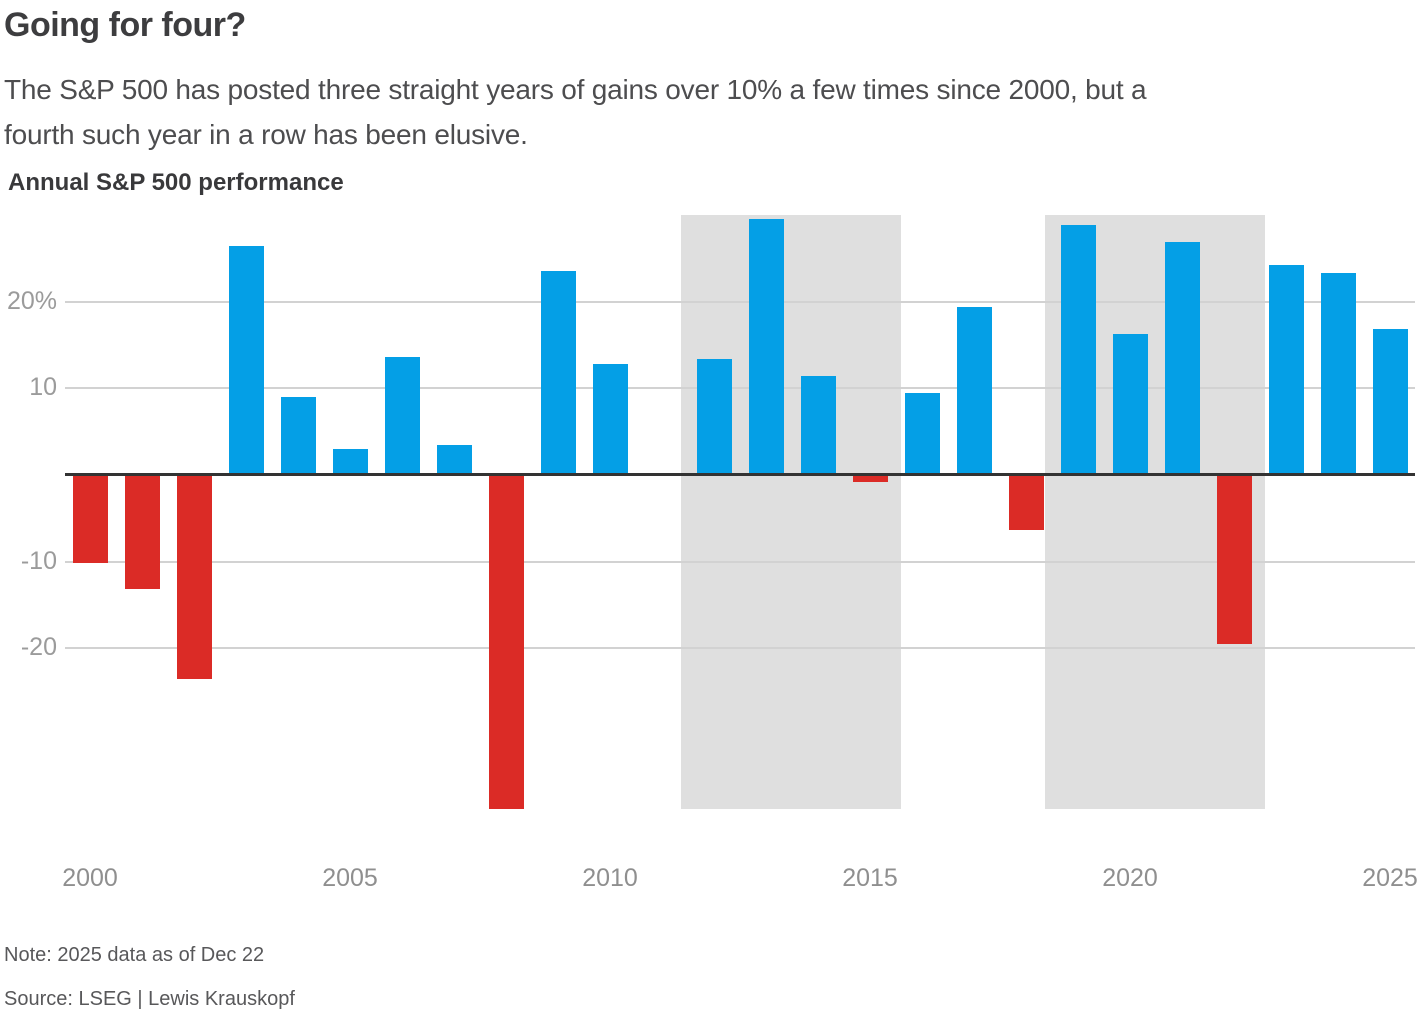  I want to click on bar-2020, so click(1130, 404).